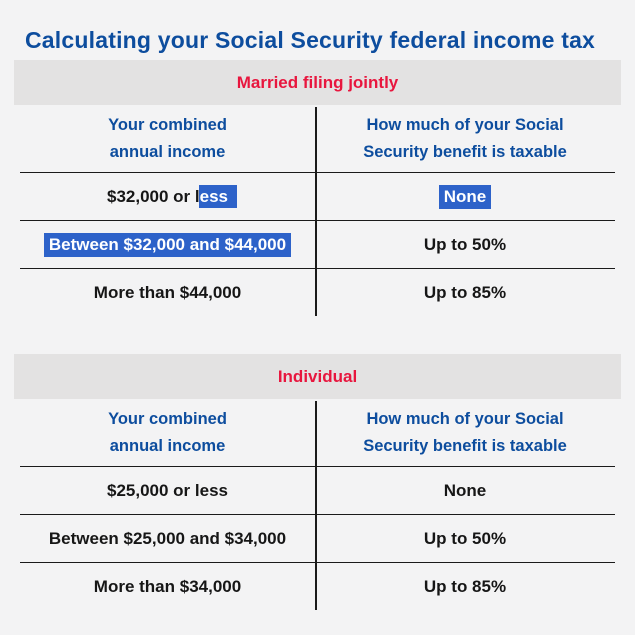  I want to click on taxable-text: None, so click(465, 490).